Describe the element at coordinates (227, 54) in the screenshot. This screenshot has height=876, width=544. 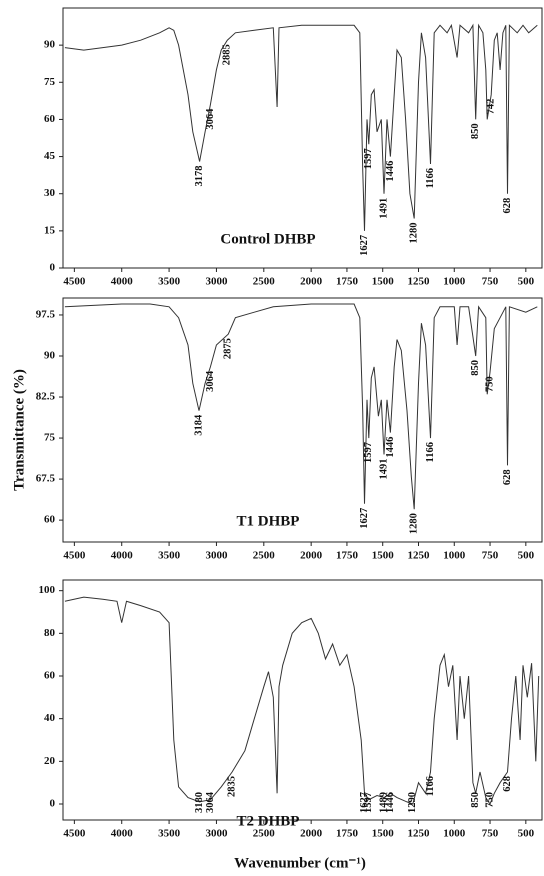
I see `peak-label: 2885` at that location.